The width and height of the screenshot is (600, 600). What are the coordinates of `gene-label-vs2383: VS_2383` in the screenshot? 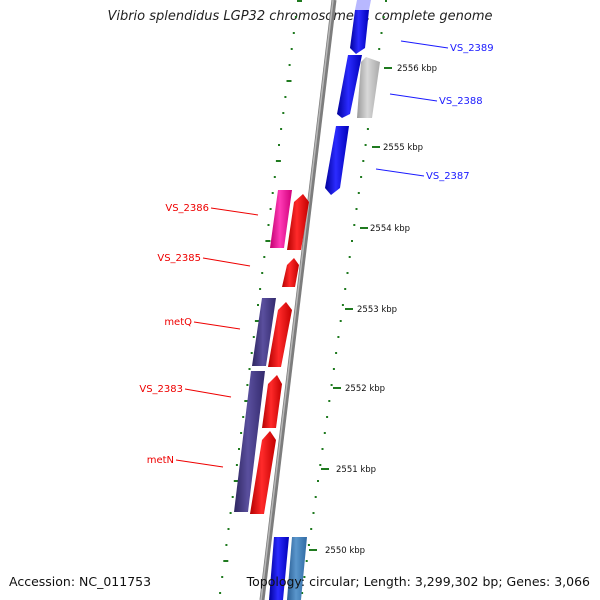 It's located at (161, 389).